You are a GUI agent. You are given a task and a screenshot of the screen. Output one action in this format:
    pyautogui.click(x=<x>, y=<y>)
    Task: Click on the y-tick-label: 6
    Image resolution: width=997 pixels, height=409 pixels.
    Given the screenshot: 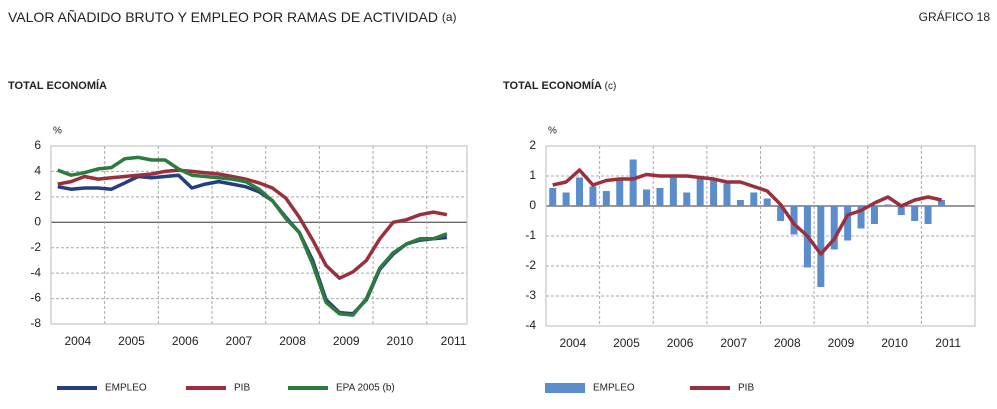 What is the action you would take?
    pyautogui.click(x=37, y=145)
    